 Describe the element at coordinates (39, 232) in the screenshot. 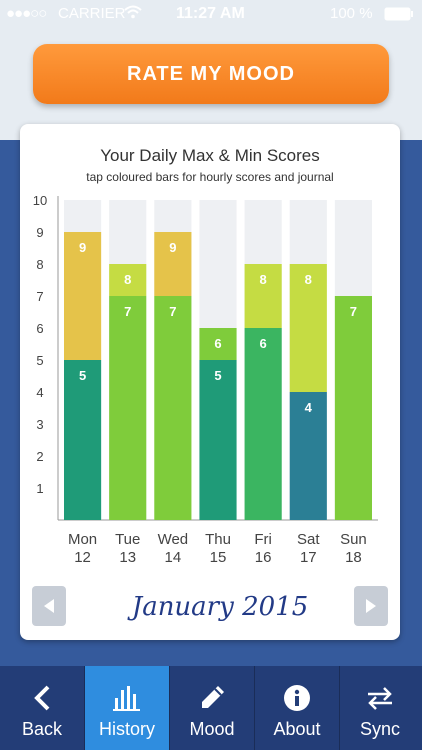

I see `y-tick-label: 9` at that location.